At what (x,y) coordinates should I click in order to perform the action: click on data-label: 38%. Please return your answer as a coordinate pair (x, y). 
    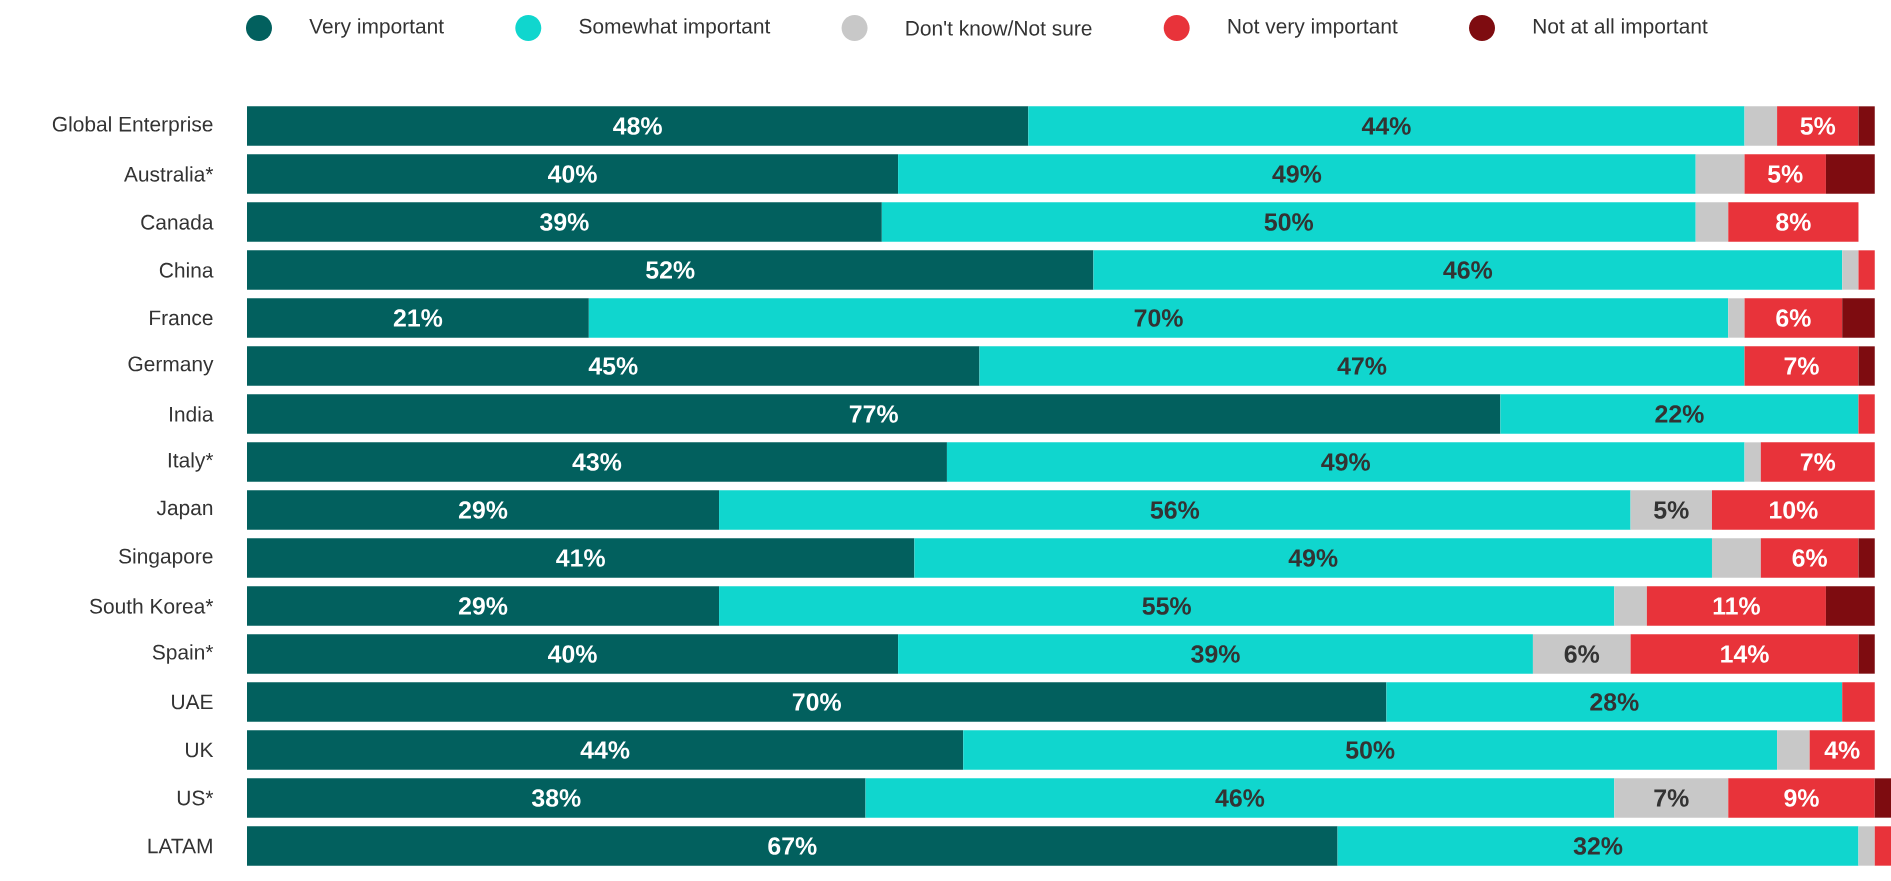
    Looking at the image, I should click on (556, 798).